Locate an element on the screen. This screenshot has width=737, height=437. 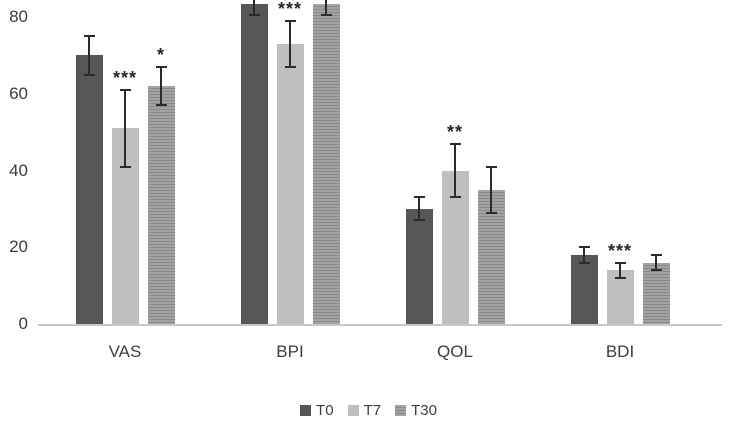
error-bar-T0-BPI is located at coordinates (254, 8).